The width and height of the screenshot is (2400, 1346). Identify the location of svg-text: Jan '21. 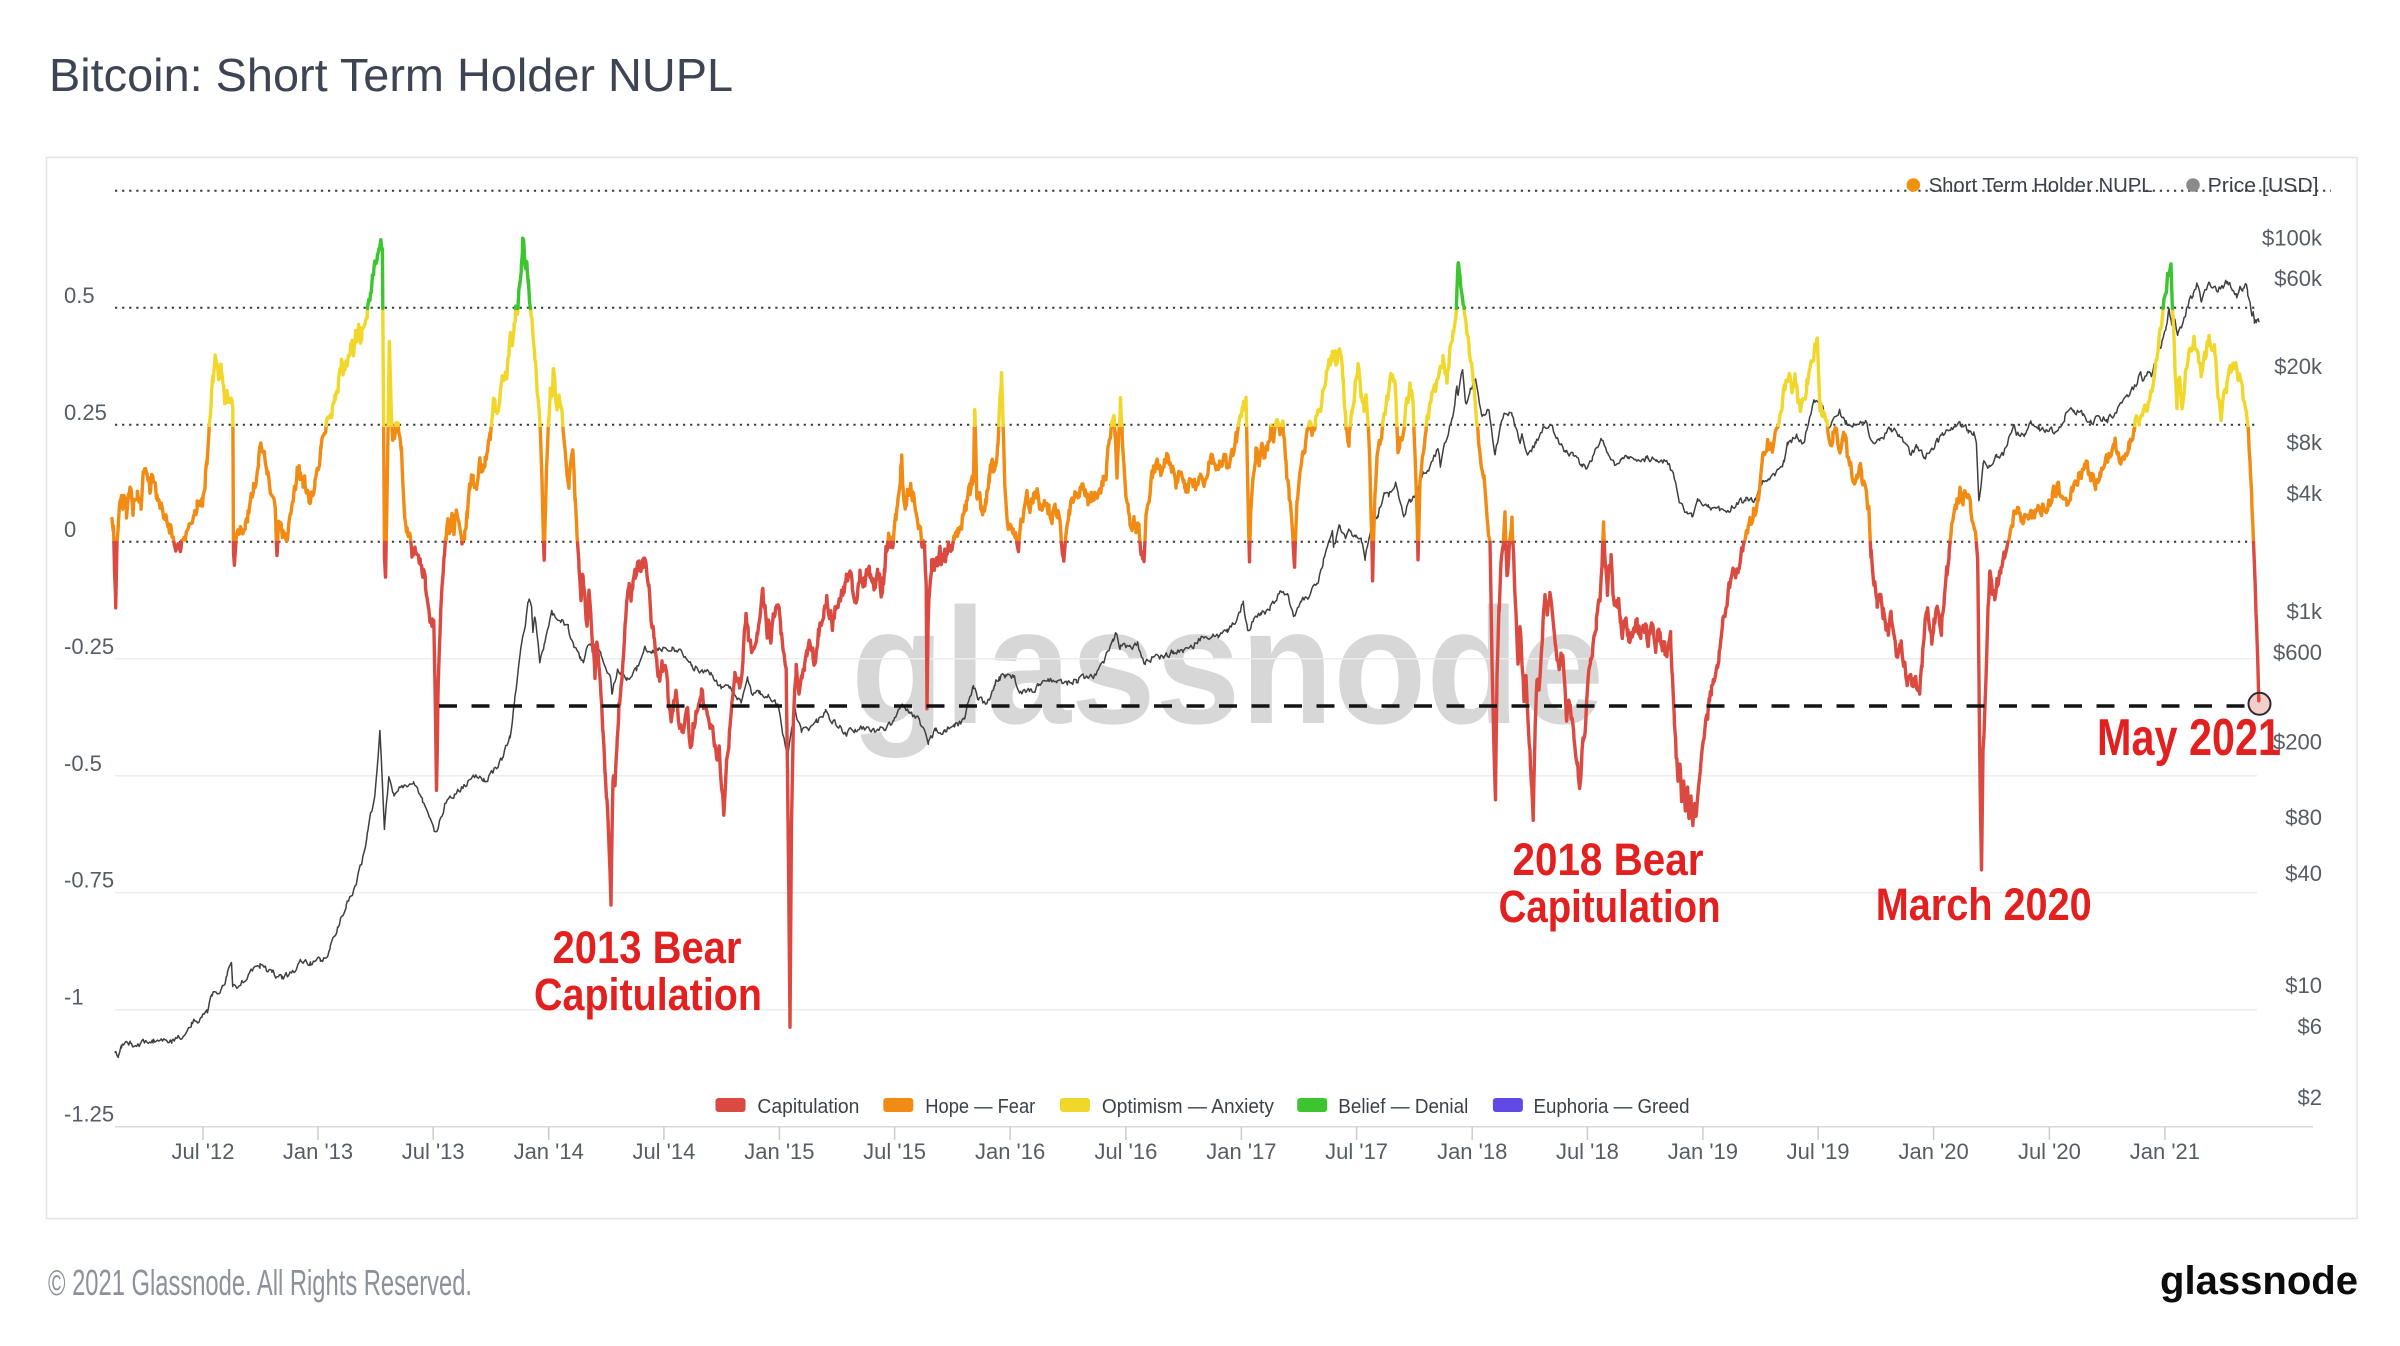
(2165, 1151).